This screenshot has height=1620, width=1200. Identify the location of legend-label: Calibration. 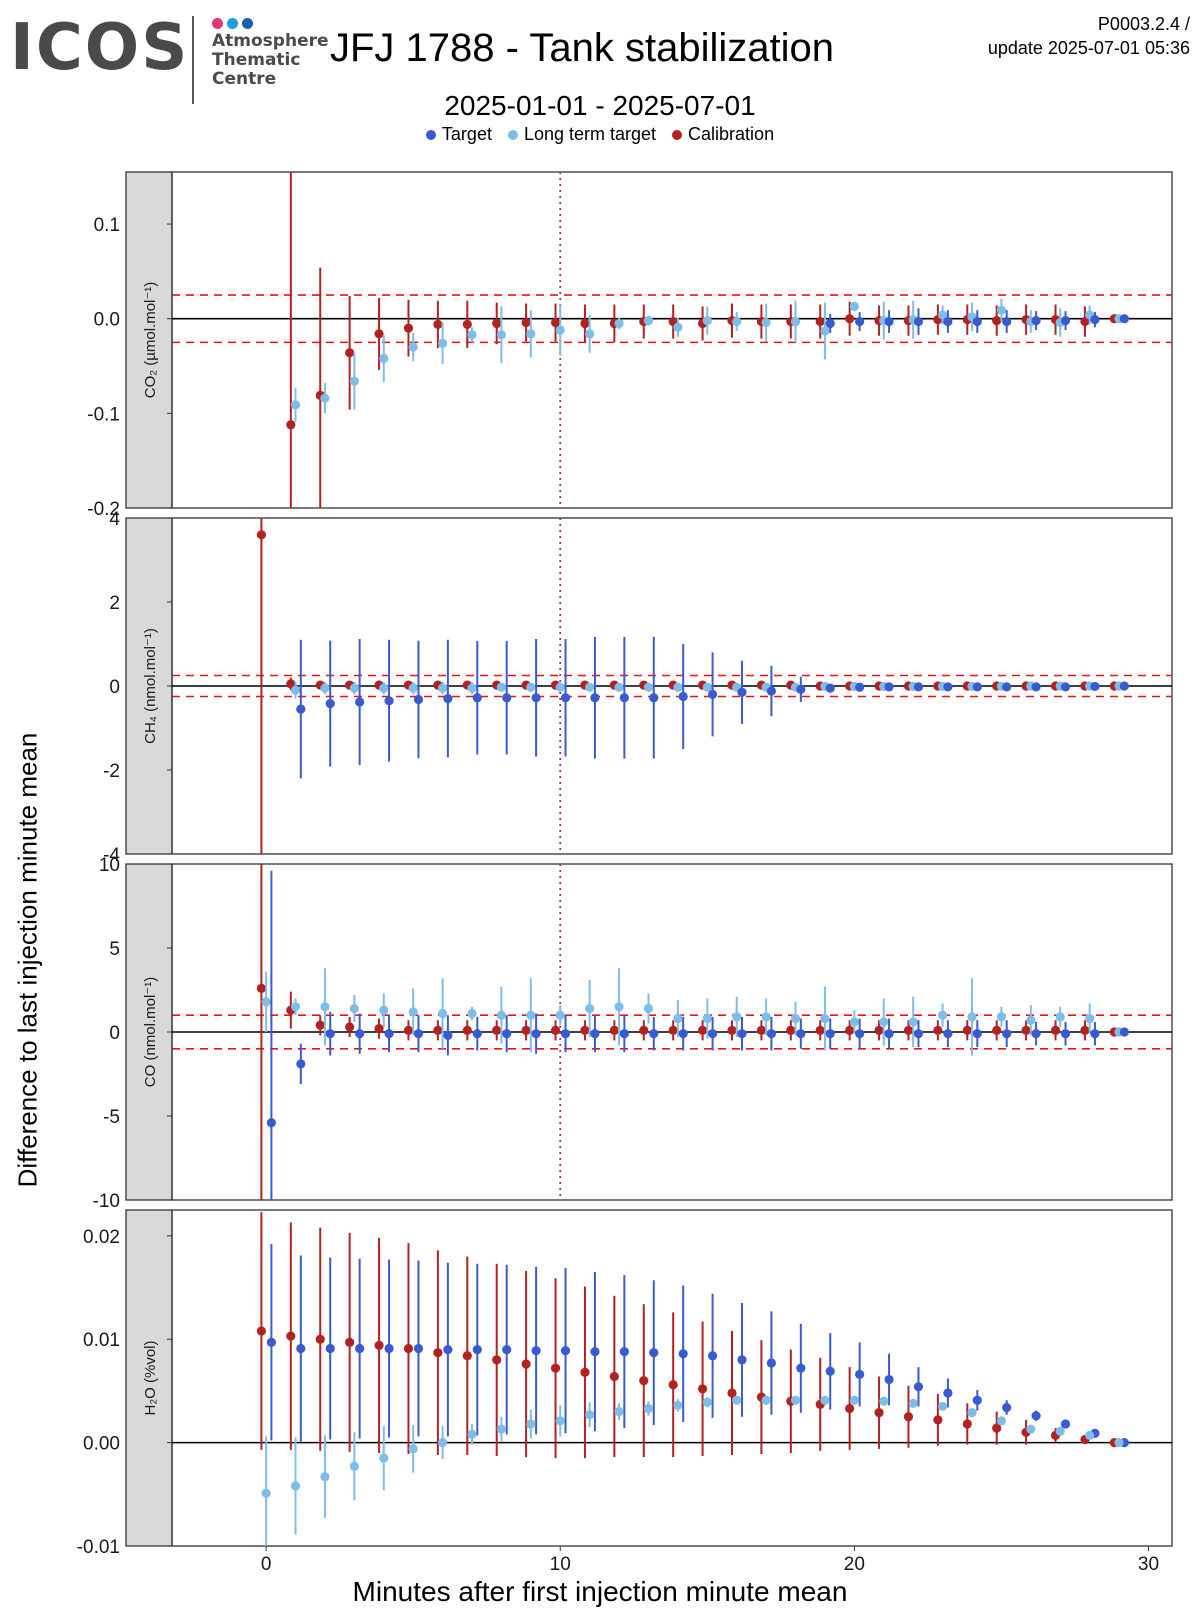
(731, 134).